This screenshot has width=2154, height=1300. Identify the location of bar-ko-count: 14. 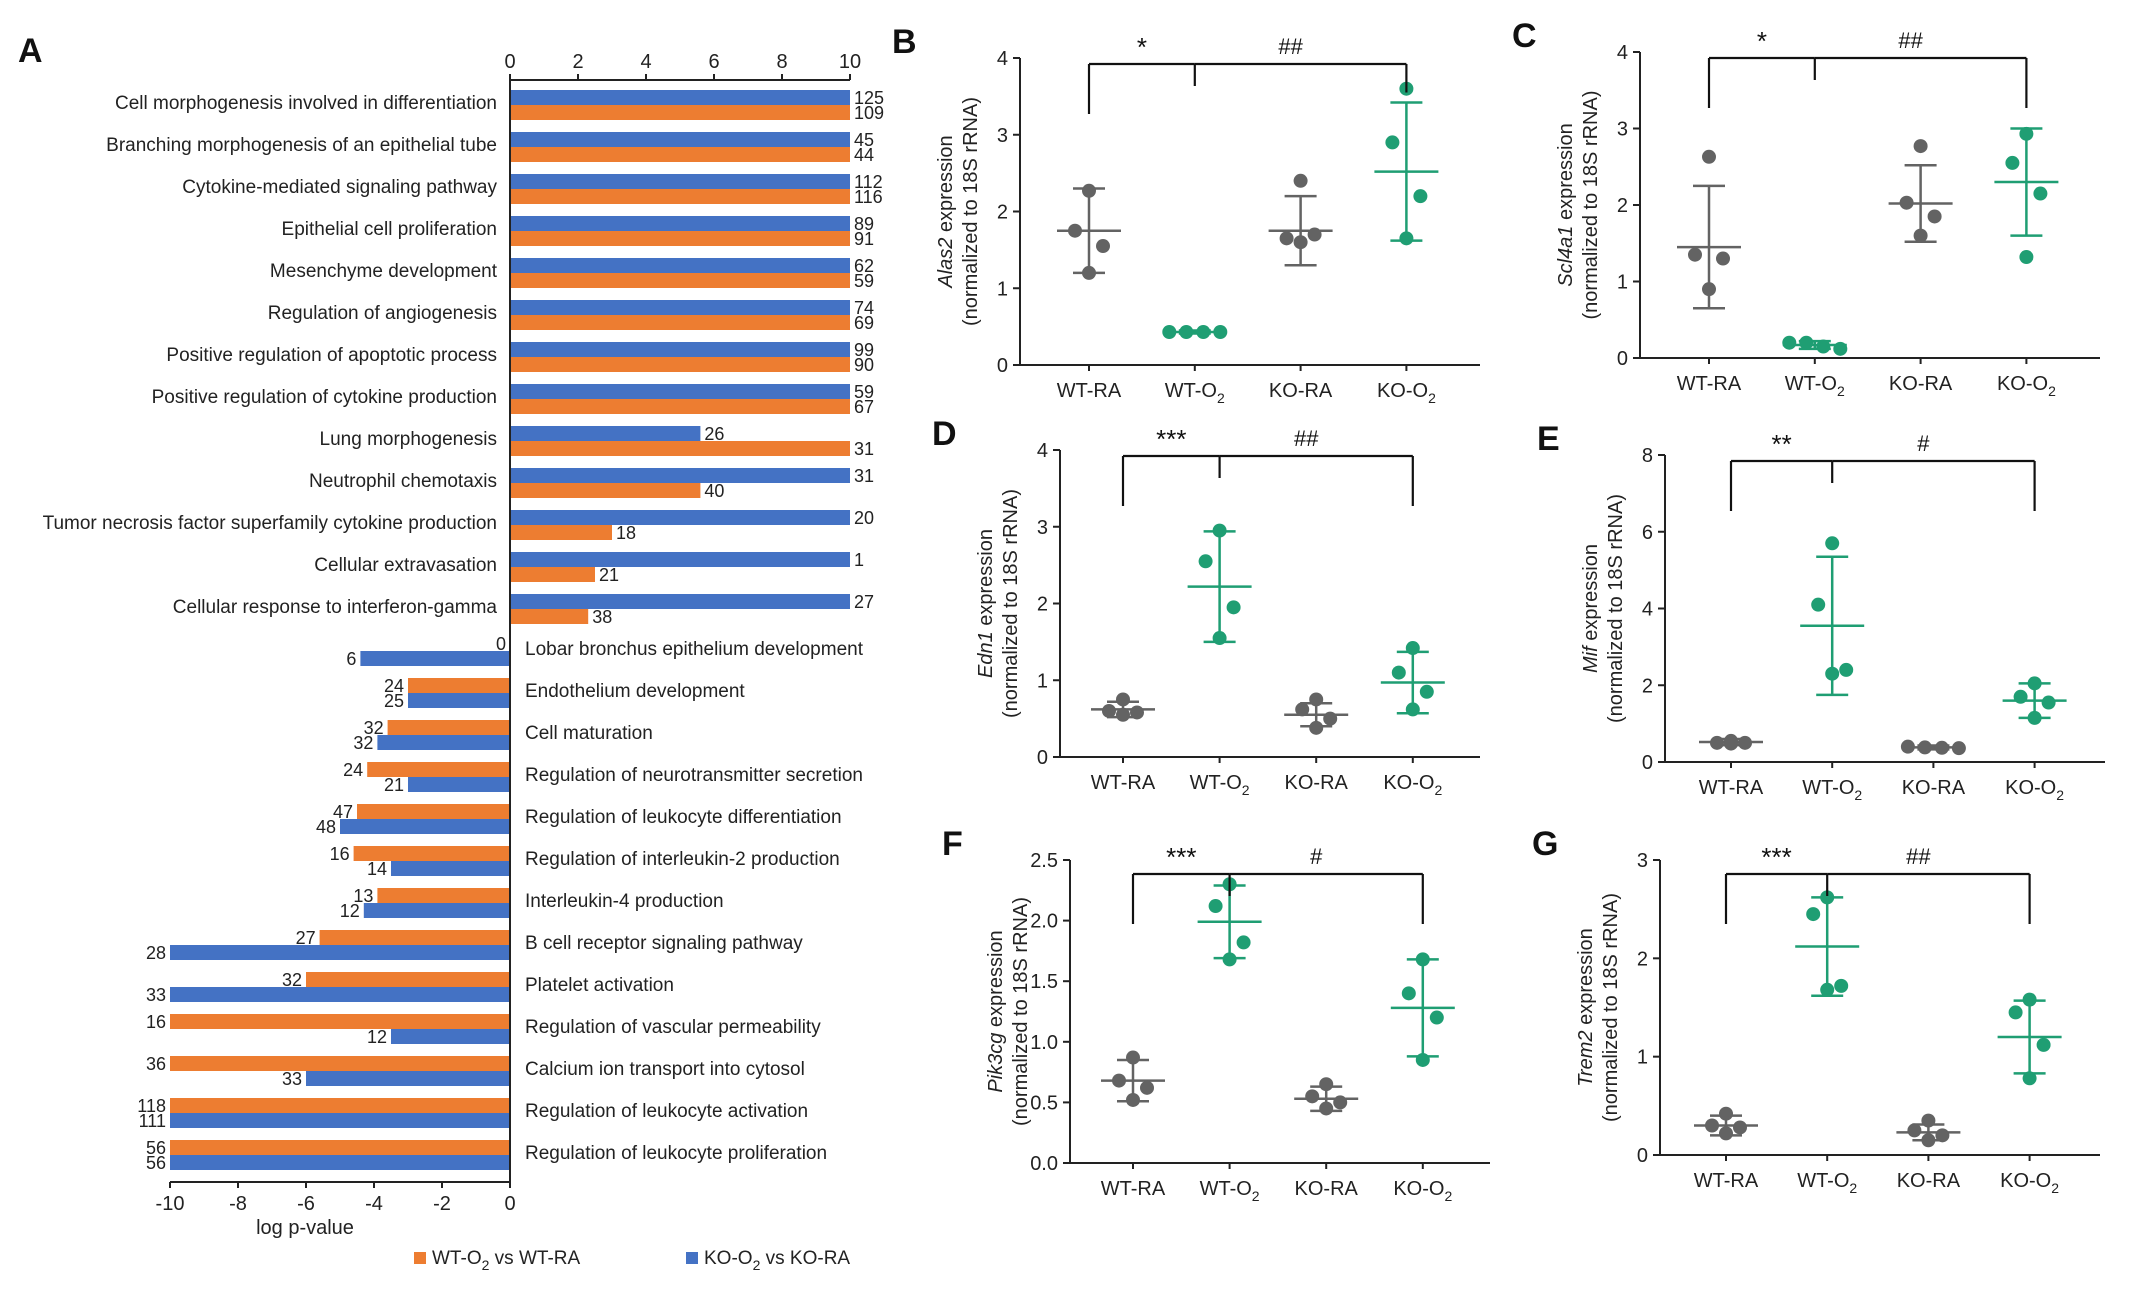
(377, 869).